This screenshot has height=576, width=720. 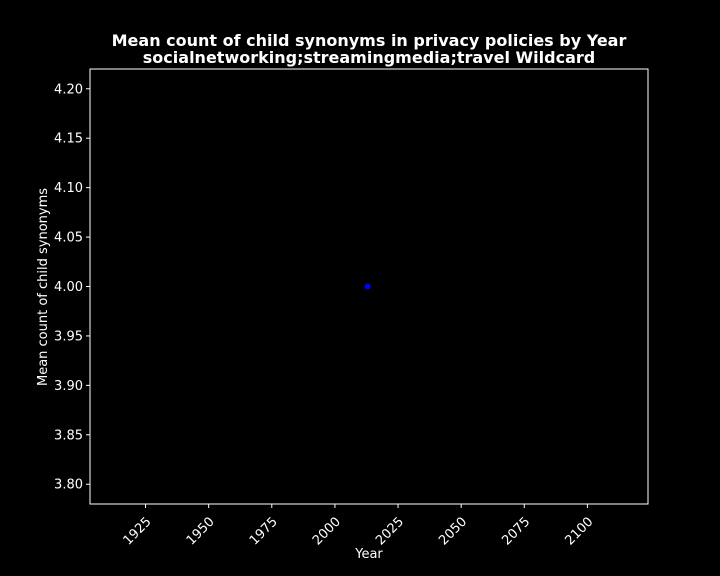 What do you see at coordinates (138, 531) in the screenshot?
I see `x-tick-label: 1925` at bounding box center [138, 531].